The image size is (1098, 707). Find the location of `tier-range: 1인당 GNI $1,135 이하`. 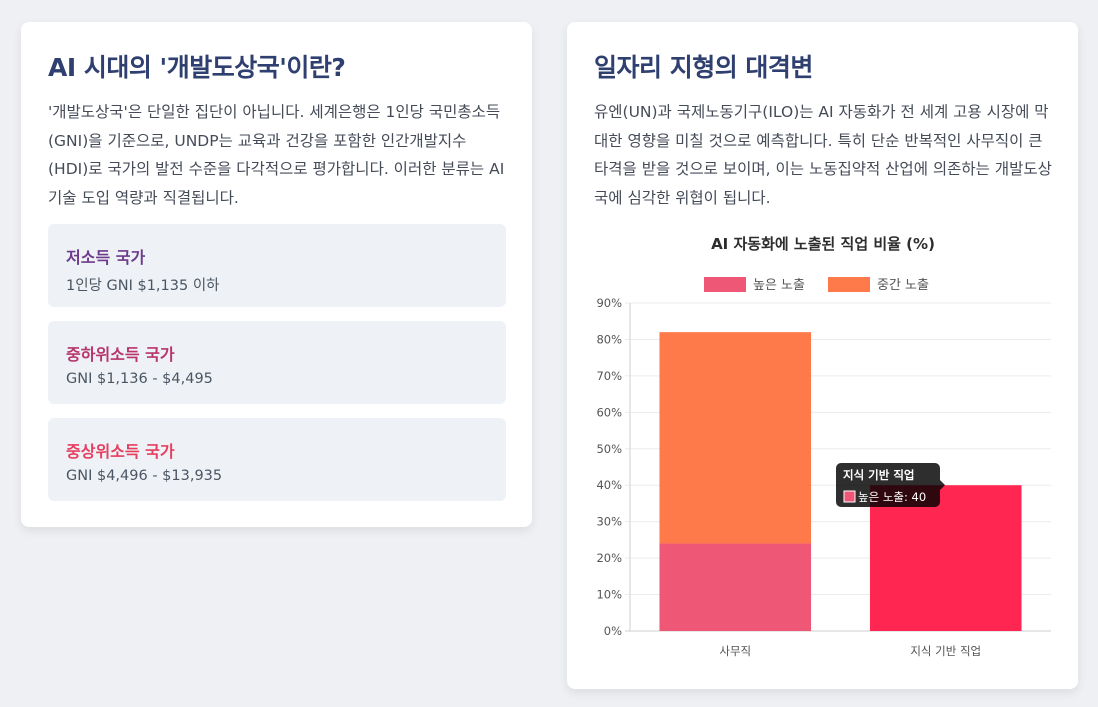

tier-range: 1인당 GNI $1,135 이하 is located at coordinates (143, 286).